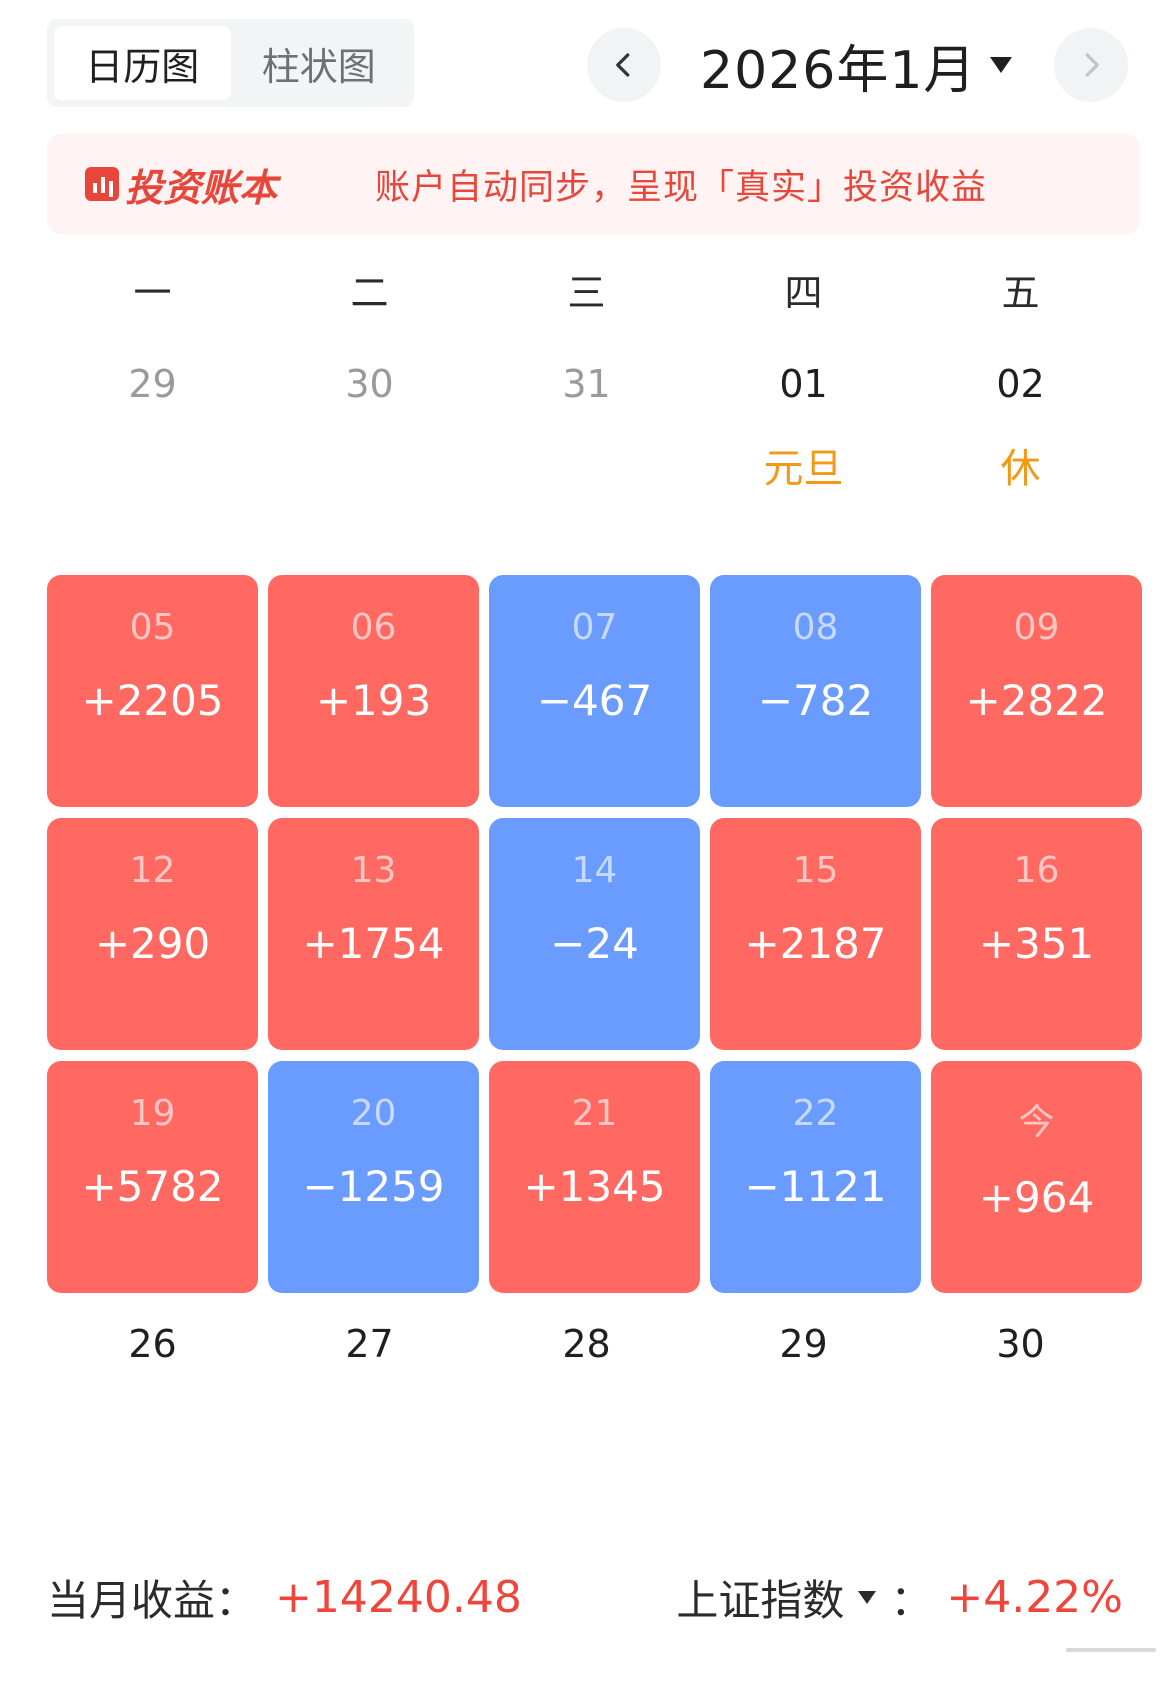 Image resolution: width=1170 pixels, height=1688 pixels. I want to click on next-month-button, so click(1091, 65).